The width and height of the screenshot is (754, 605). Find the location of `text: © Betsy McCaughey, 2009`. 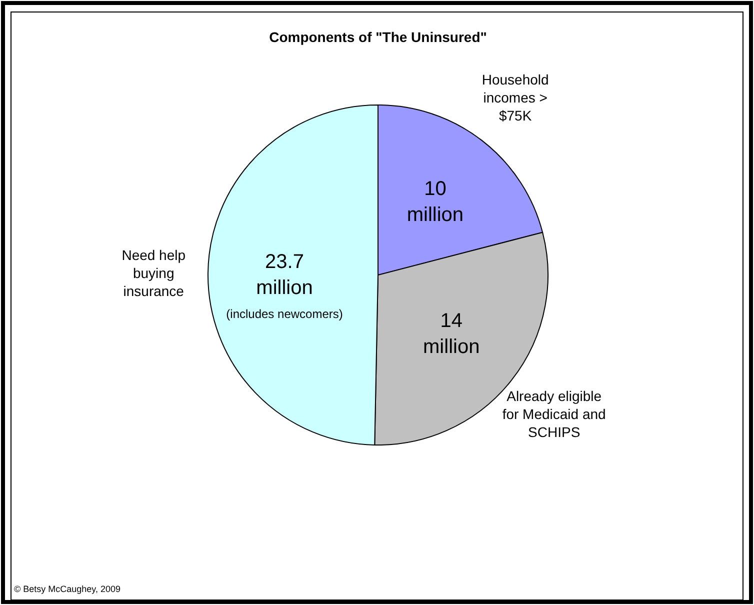

text: © Betsy McCaughey, 2009 is located at coordinates (67, 589).